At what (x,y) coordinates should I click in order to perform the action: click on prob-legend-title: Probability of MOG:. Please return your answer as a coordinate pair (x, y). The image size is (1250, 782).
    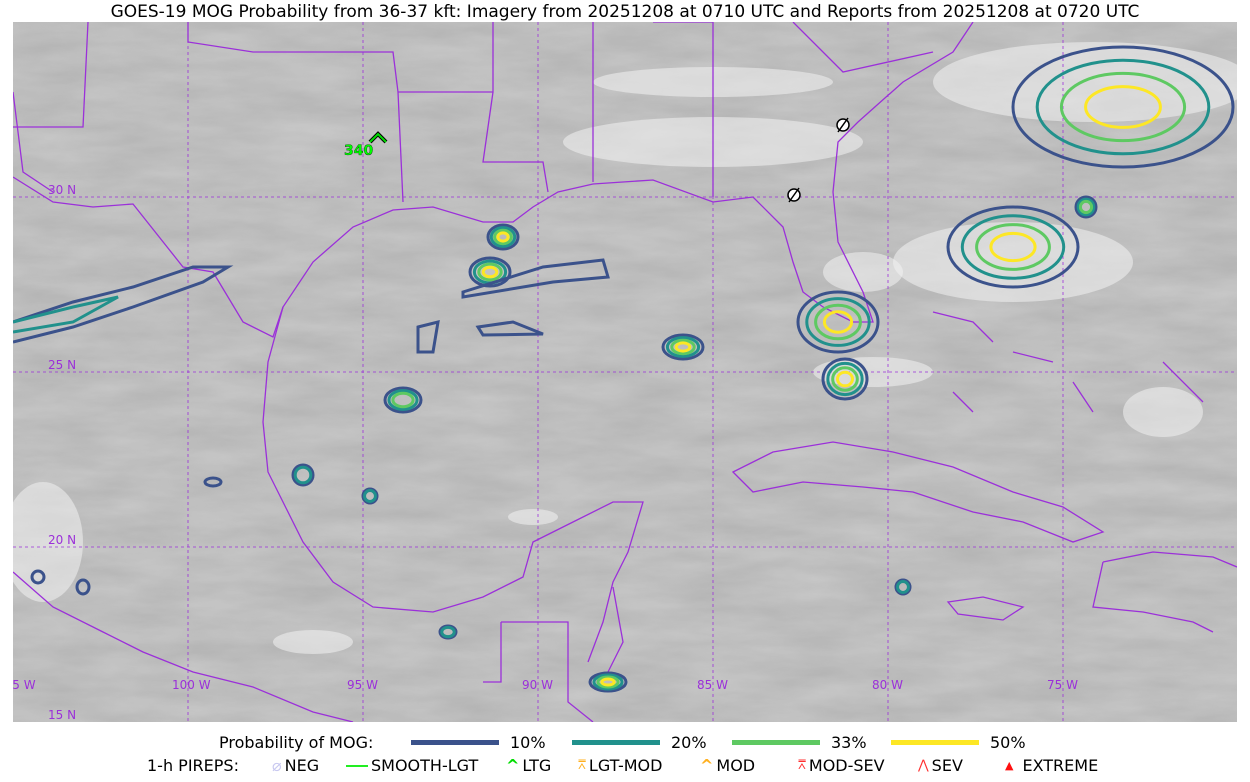
    Looking at the image, I should click on (296, 742).